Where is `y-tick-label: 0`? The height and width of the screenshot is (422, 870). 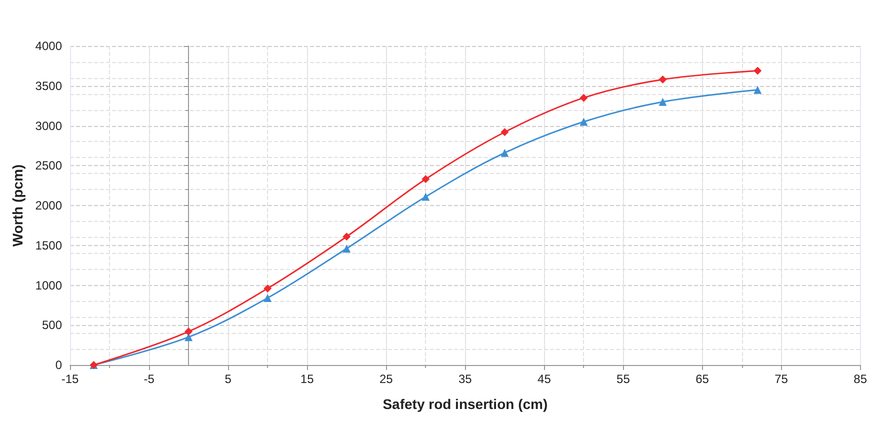 y-tick-label: 0 is located at coordinates (58, 365).